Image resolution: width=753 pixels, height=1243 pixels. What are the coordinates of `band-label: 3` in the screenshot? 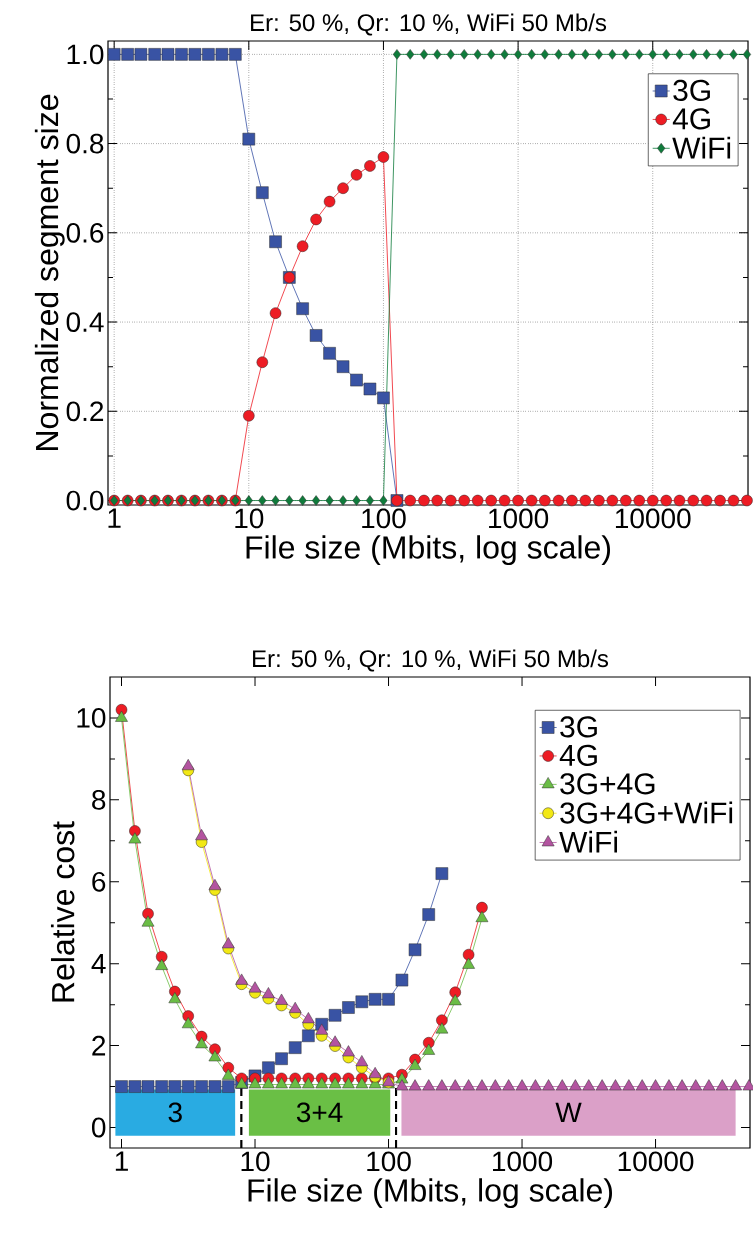 It's located at (175, 1112).